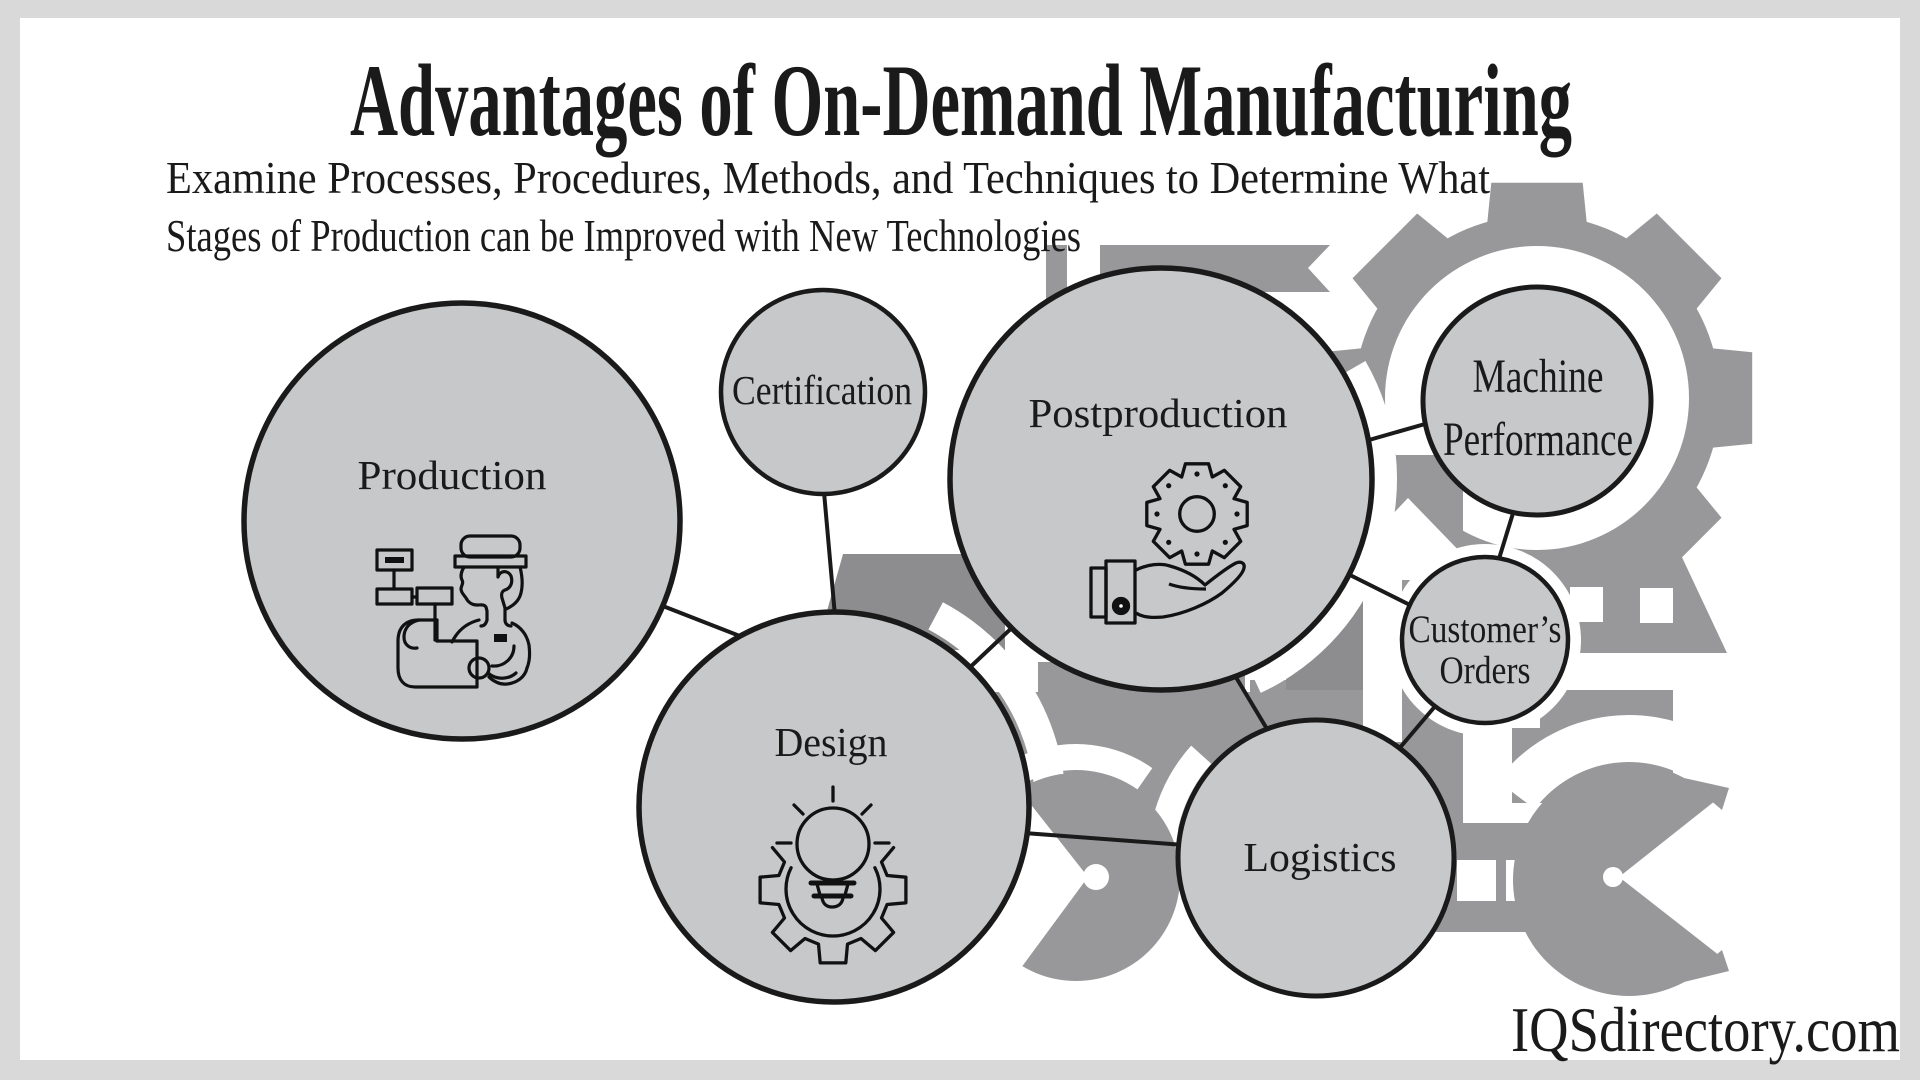 This screenshot has width=1920, height=1080. I want to click on svg-text: Orders, so click(1485, 670).